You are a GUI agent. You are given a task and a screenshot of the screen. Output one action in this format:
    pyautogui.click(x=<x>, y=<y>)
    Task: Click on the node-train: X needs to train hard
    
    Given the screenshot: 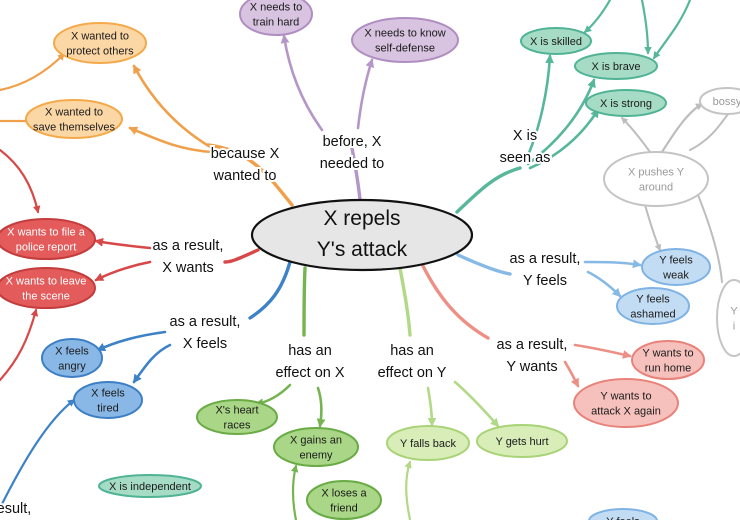 What is the action you would take?
    pyautogui.click(x=276, y=18)
    